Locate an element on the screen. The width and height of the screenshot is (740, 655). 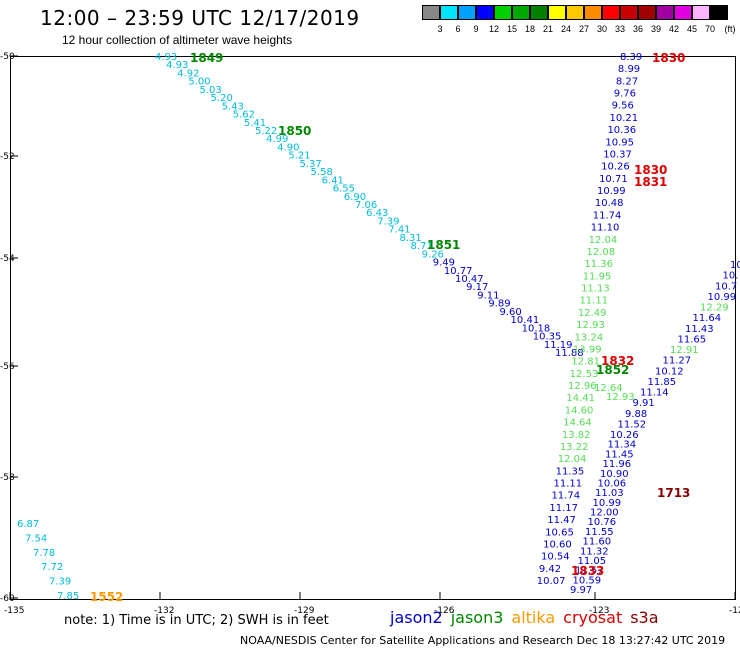
swh-value: 10.99 is located at coordinates (722, 297).